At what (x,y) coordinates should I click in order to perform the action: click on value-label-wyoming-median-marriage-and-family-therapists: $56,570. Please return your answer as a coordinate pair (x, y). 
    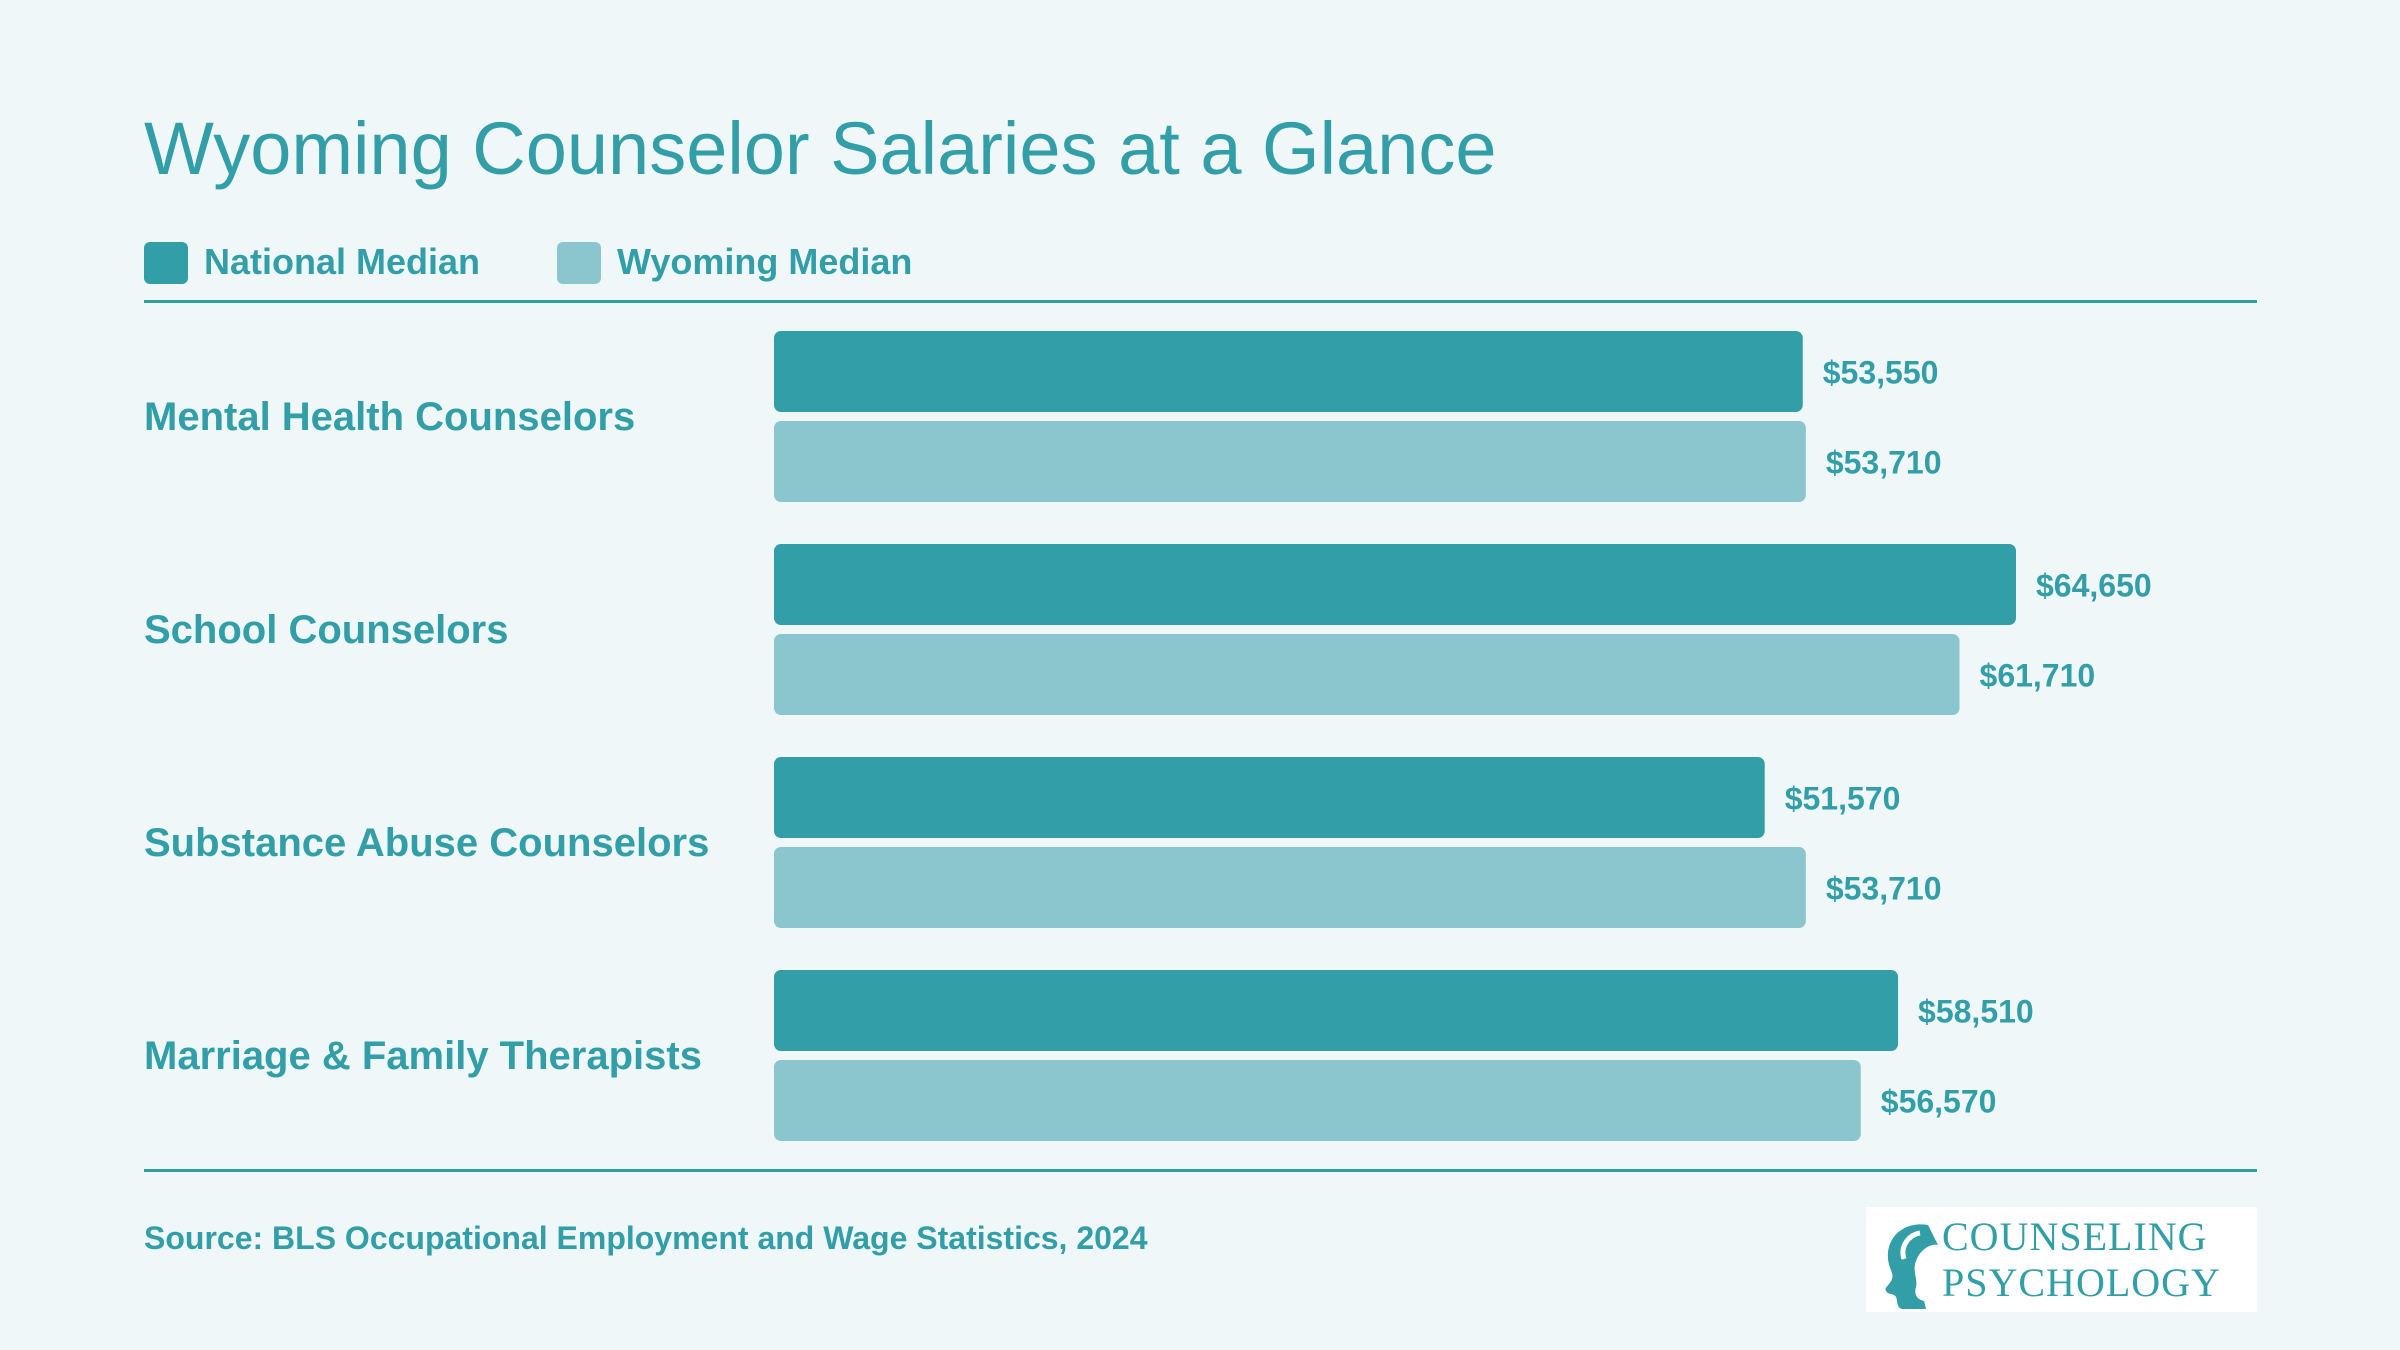
    Looking at the image, I should click on (1939, 1102).